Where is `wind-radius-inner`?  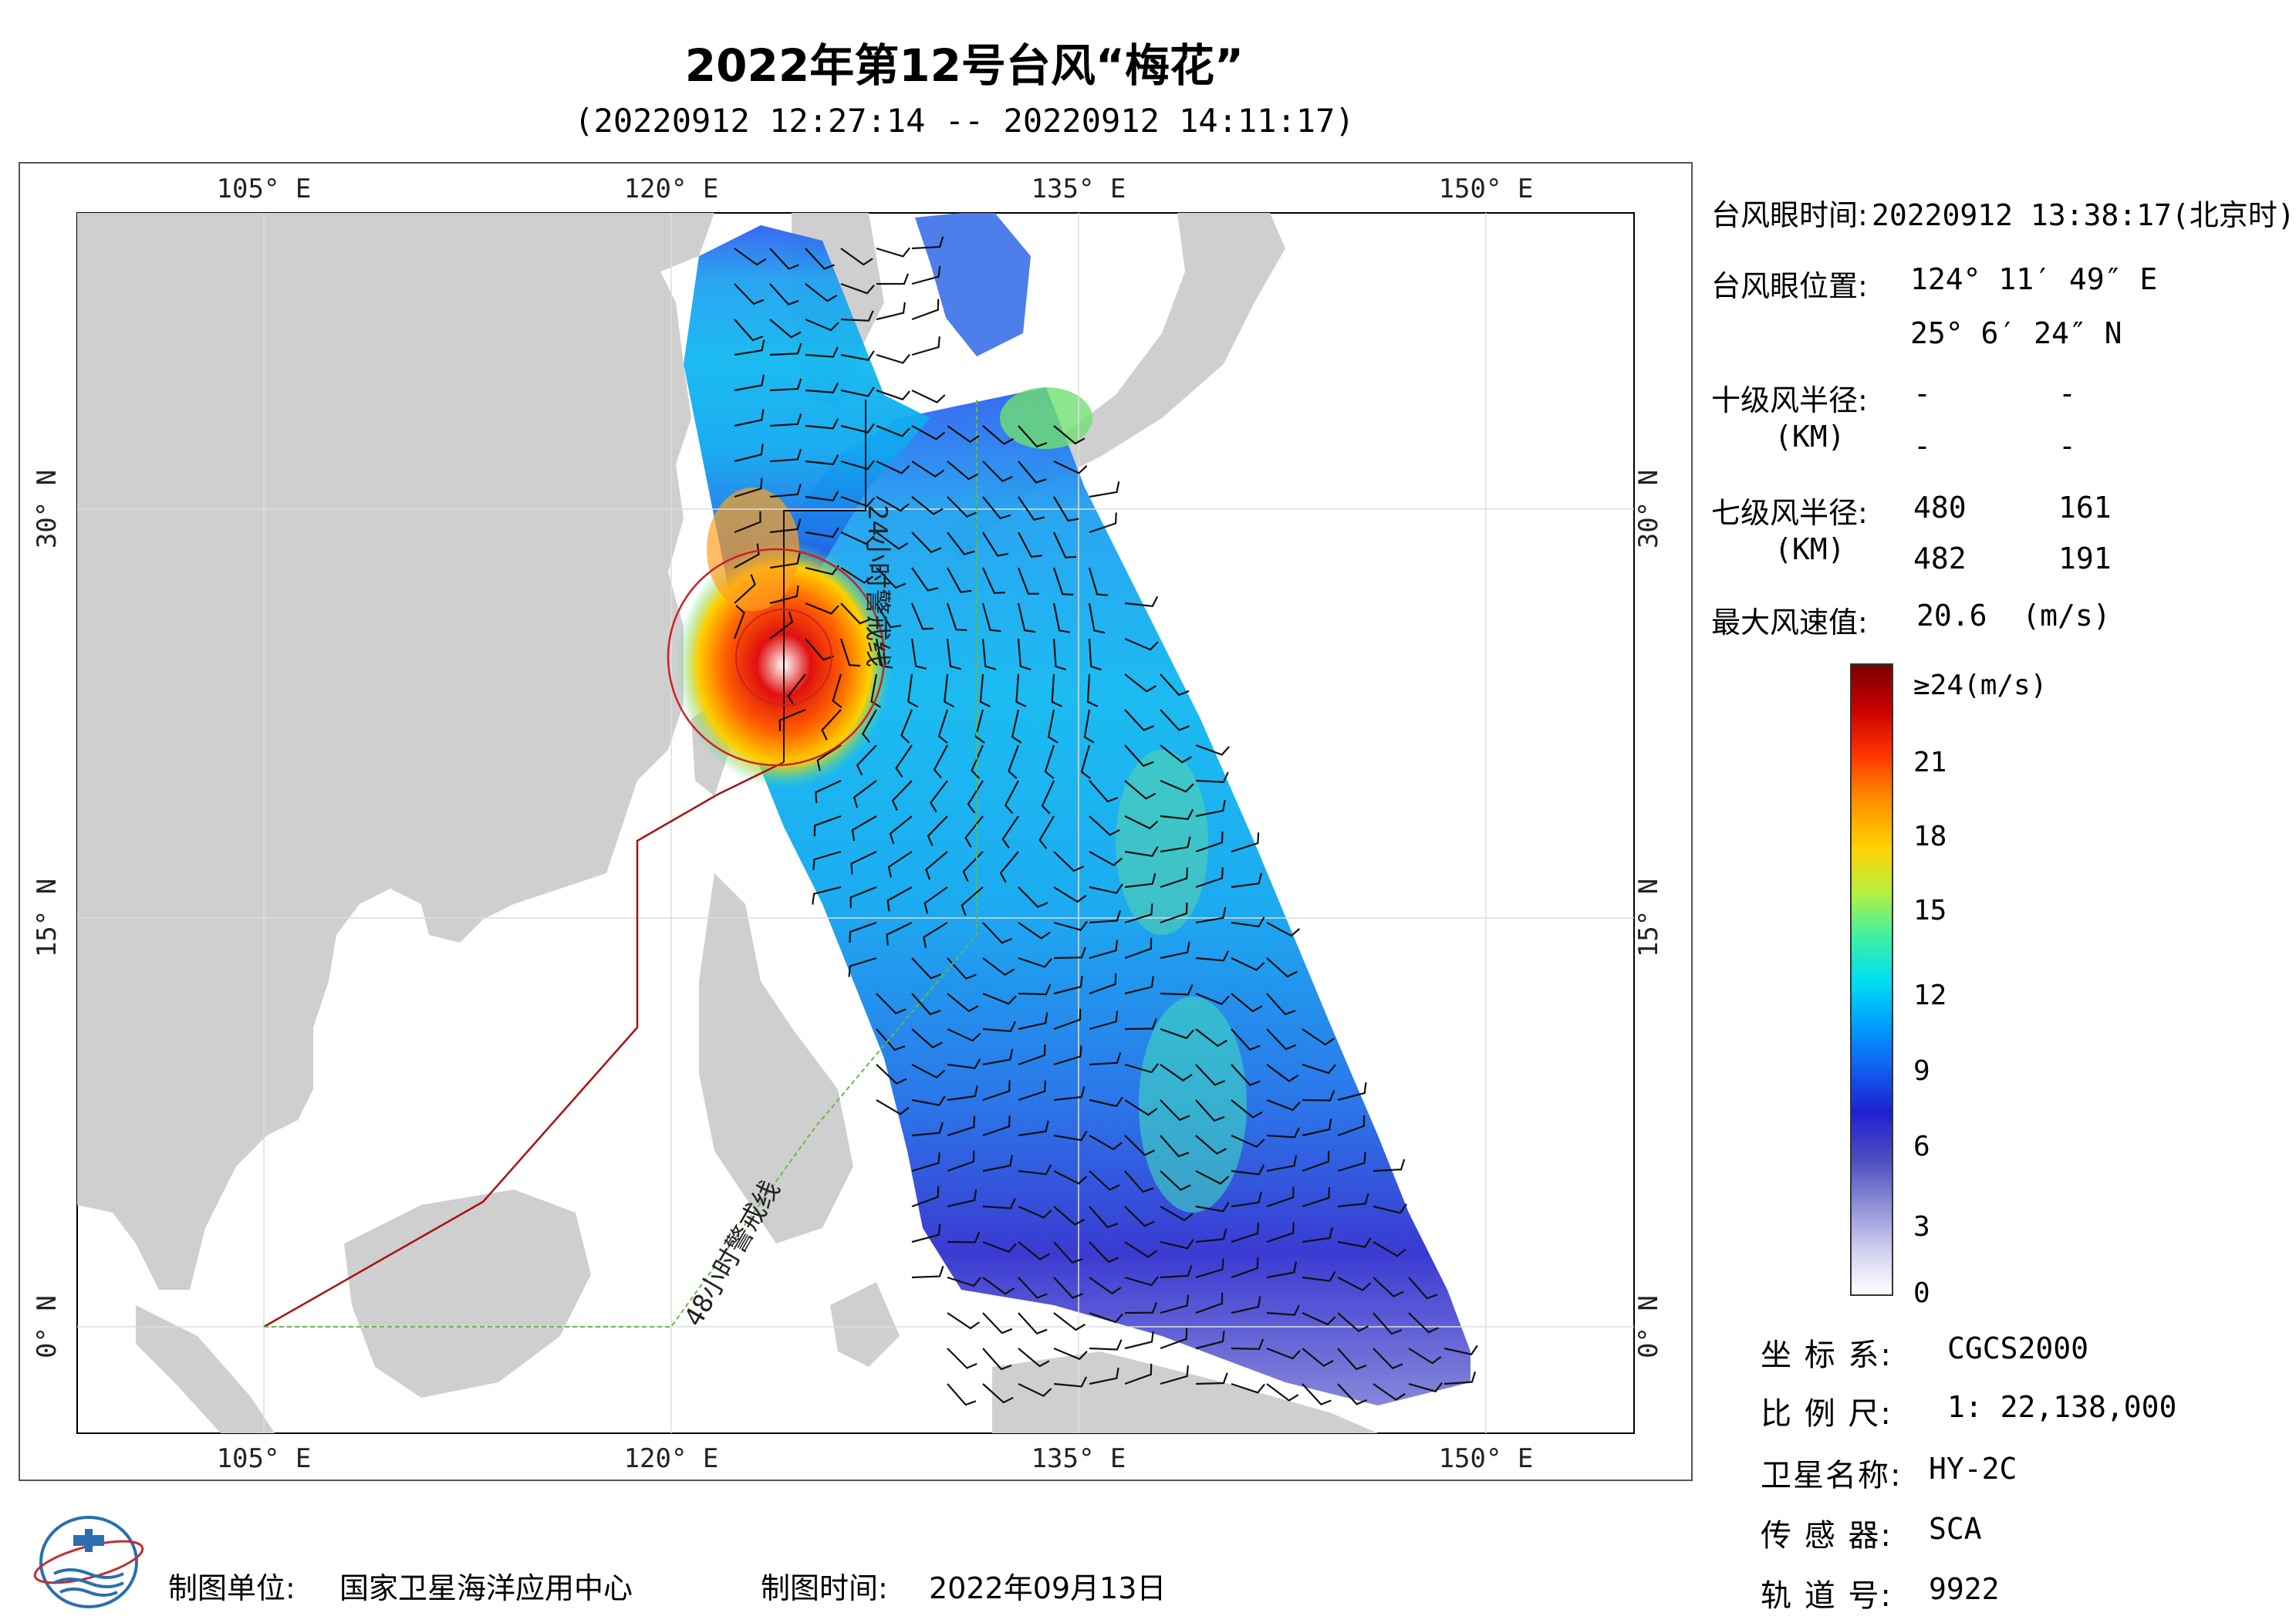 wind-radius-inner is located at coordinates (783, 657).